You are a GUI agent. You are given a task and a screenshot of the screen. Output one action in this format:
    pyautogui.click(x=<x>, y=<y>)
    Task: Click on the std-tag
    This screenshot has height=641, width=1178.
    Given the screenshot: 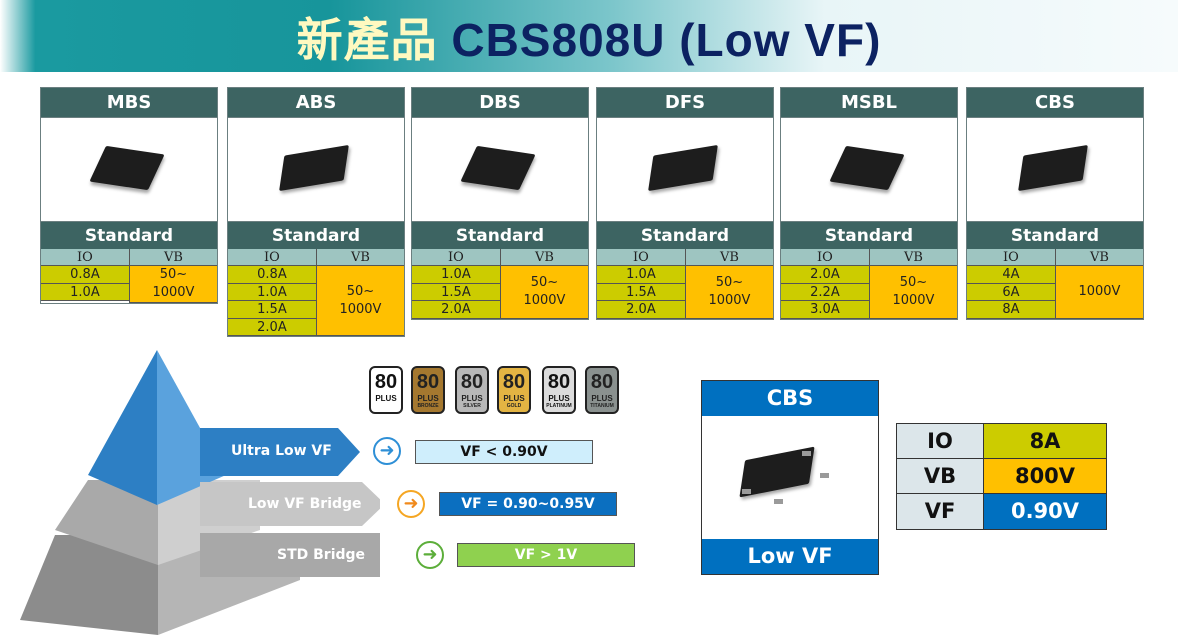 What is the action you would take?
    pyautogui.click(x=290, y=555)
    